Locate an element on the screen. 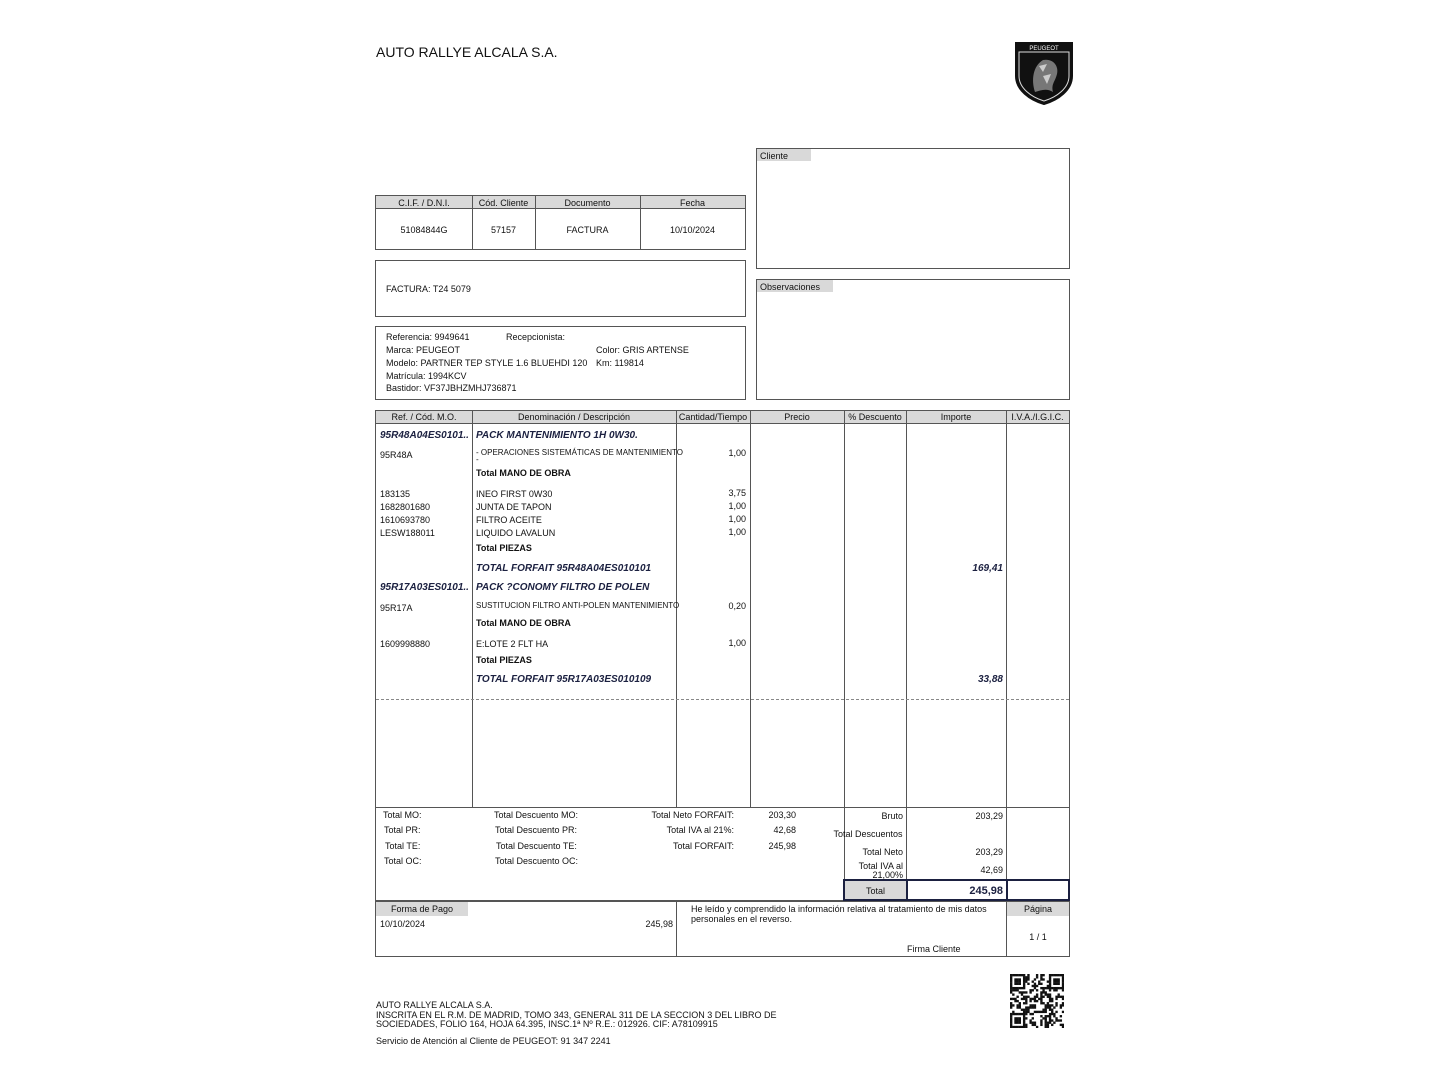 The image size is (1440, 1080). dashed-rule is located at coordinates (722, 699).